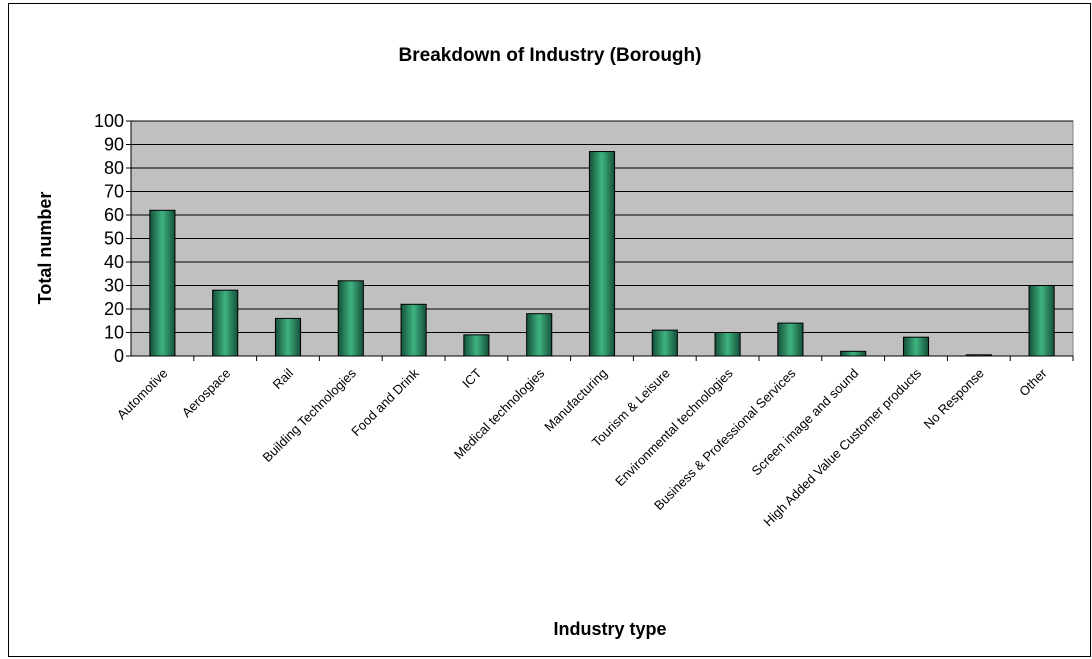 The image size is (1092, 659). What do you see at coordinates (609, 629) in the screenshot?
I see `x-axis-title: Industry type` at bounding box center [609, 629].